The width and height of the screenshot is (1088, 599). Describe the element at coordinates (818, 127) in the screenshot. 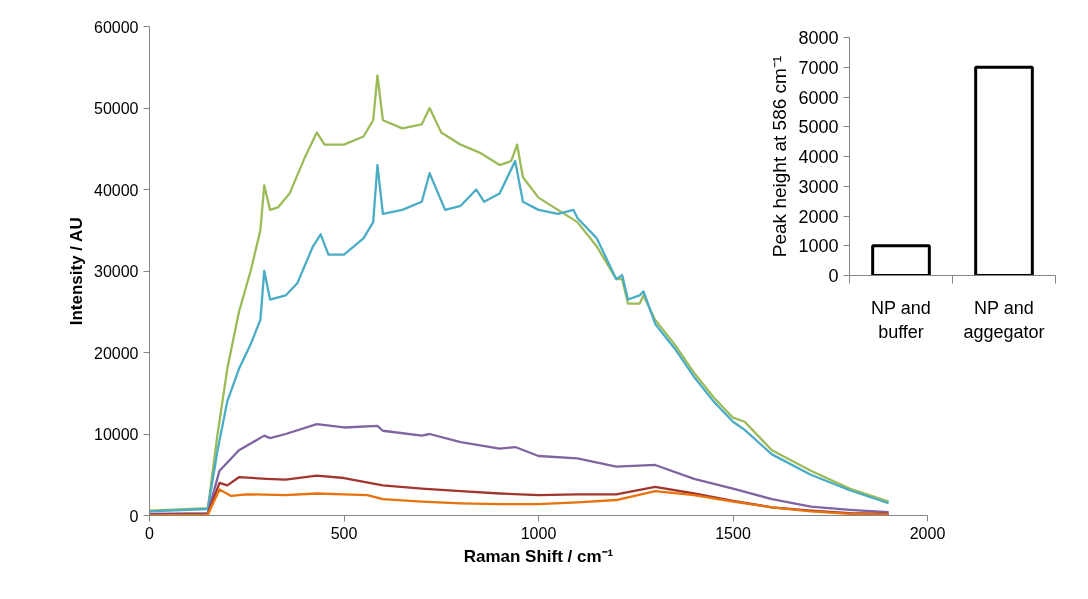

I see `y-tick-label: 5000` at that location.